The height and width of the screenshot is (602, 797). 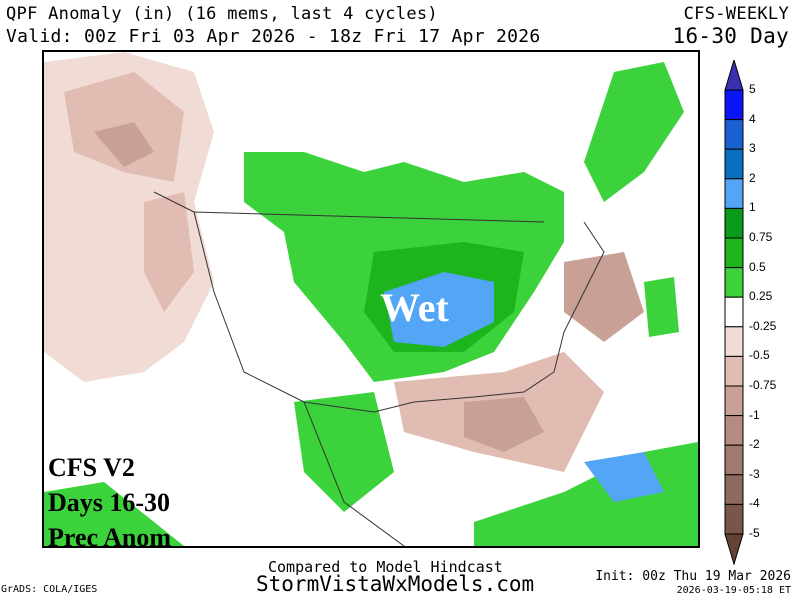 I want to click on overlay-line-days: Days 16-30, so click(x=109, y=502).